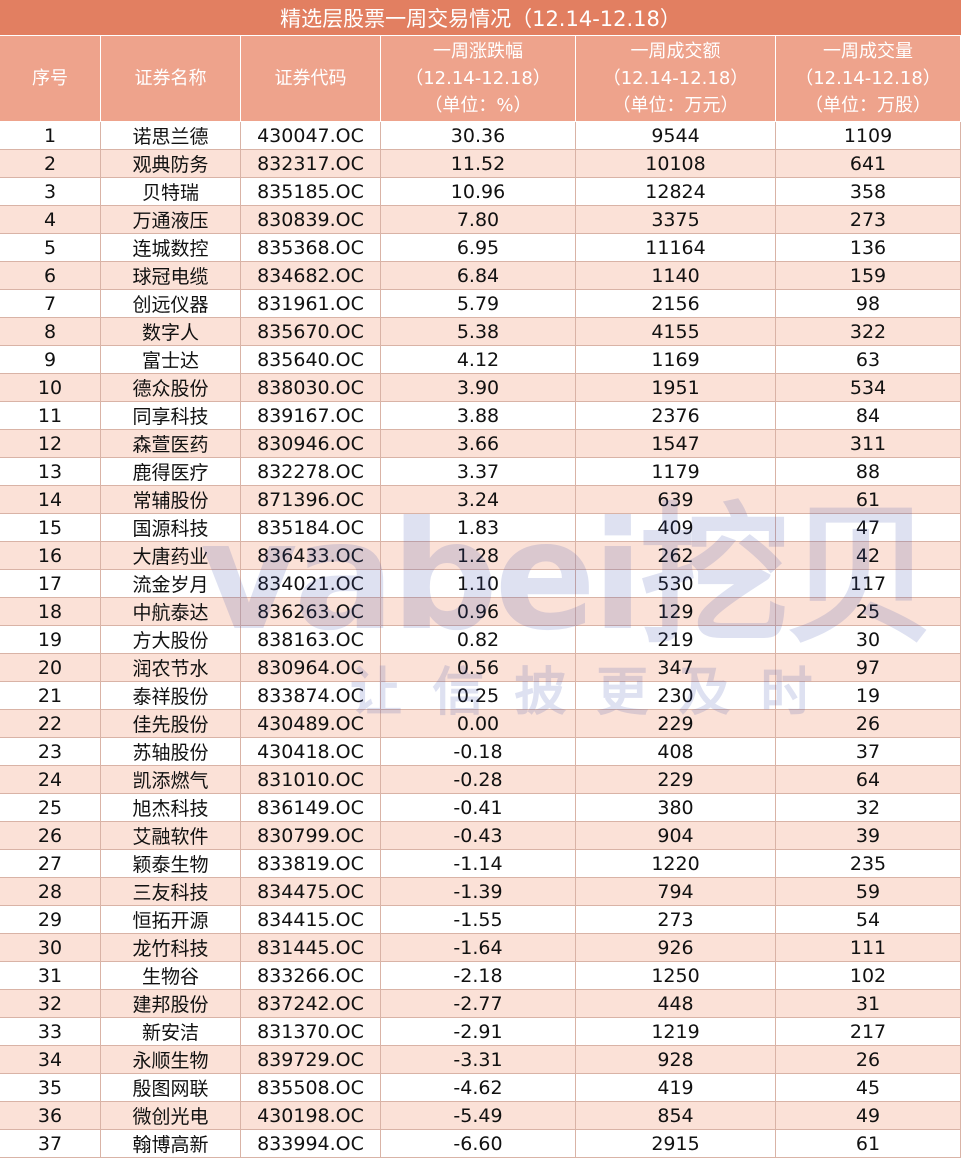 The height and width of the screenshot is (1158, 961). What do you see at coordinates (171, 304) in the screenshot?
I see `table-cell: 创远仪器` at bounding box center [171, 304].